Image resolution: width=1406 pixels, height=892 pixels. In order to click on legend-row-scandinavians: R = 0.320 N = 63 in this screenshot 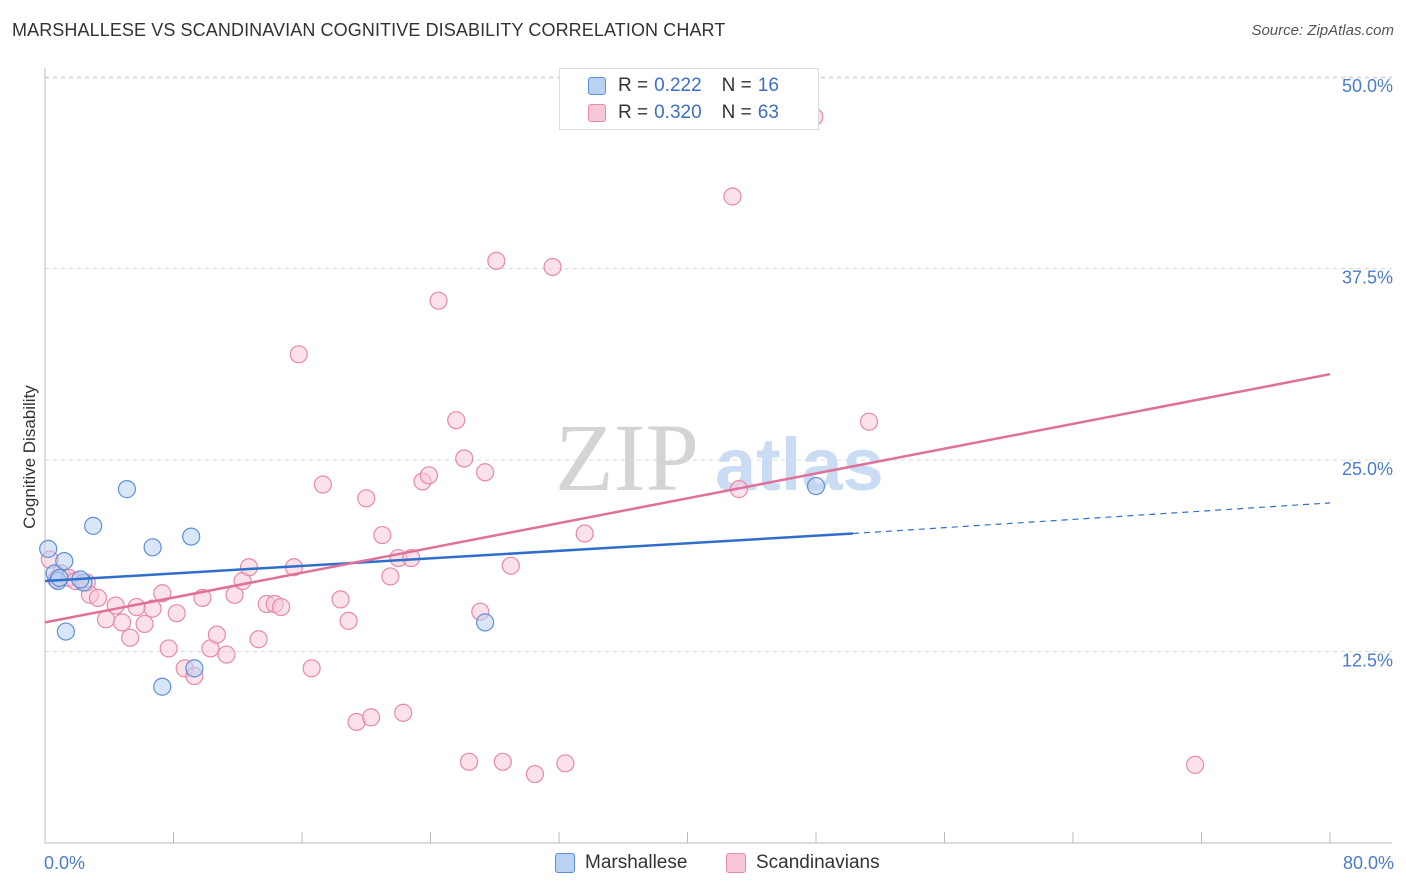, I will do `click(693, 113)`.